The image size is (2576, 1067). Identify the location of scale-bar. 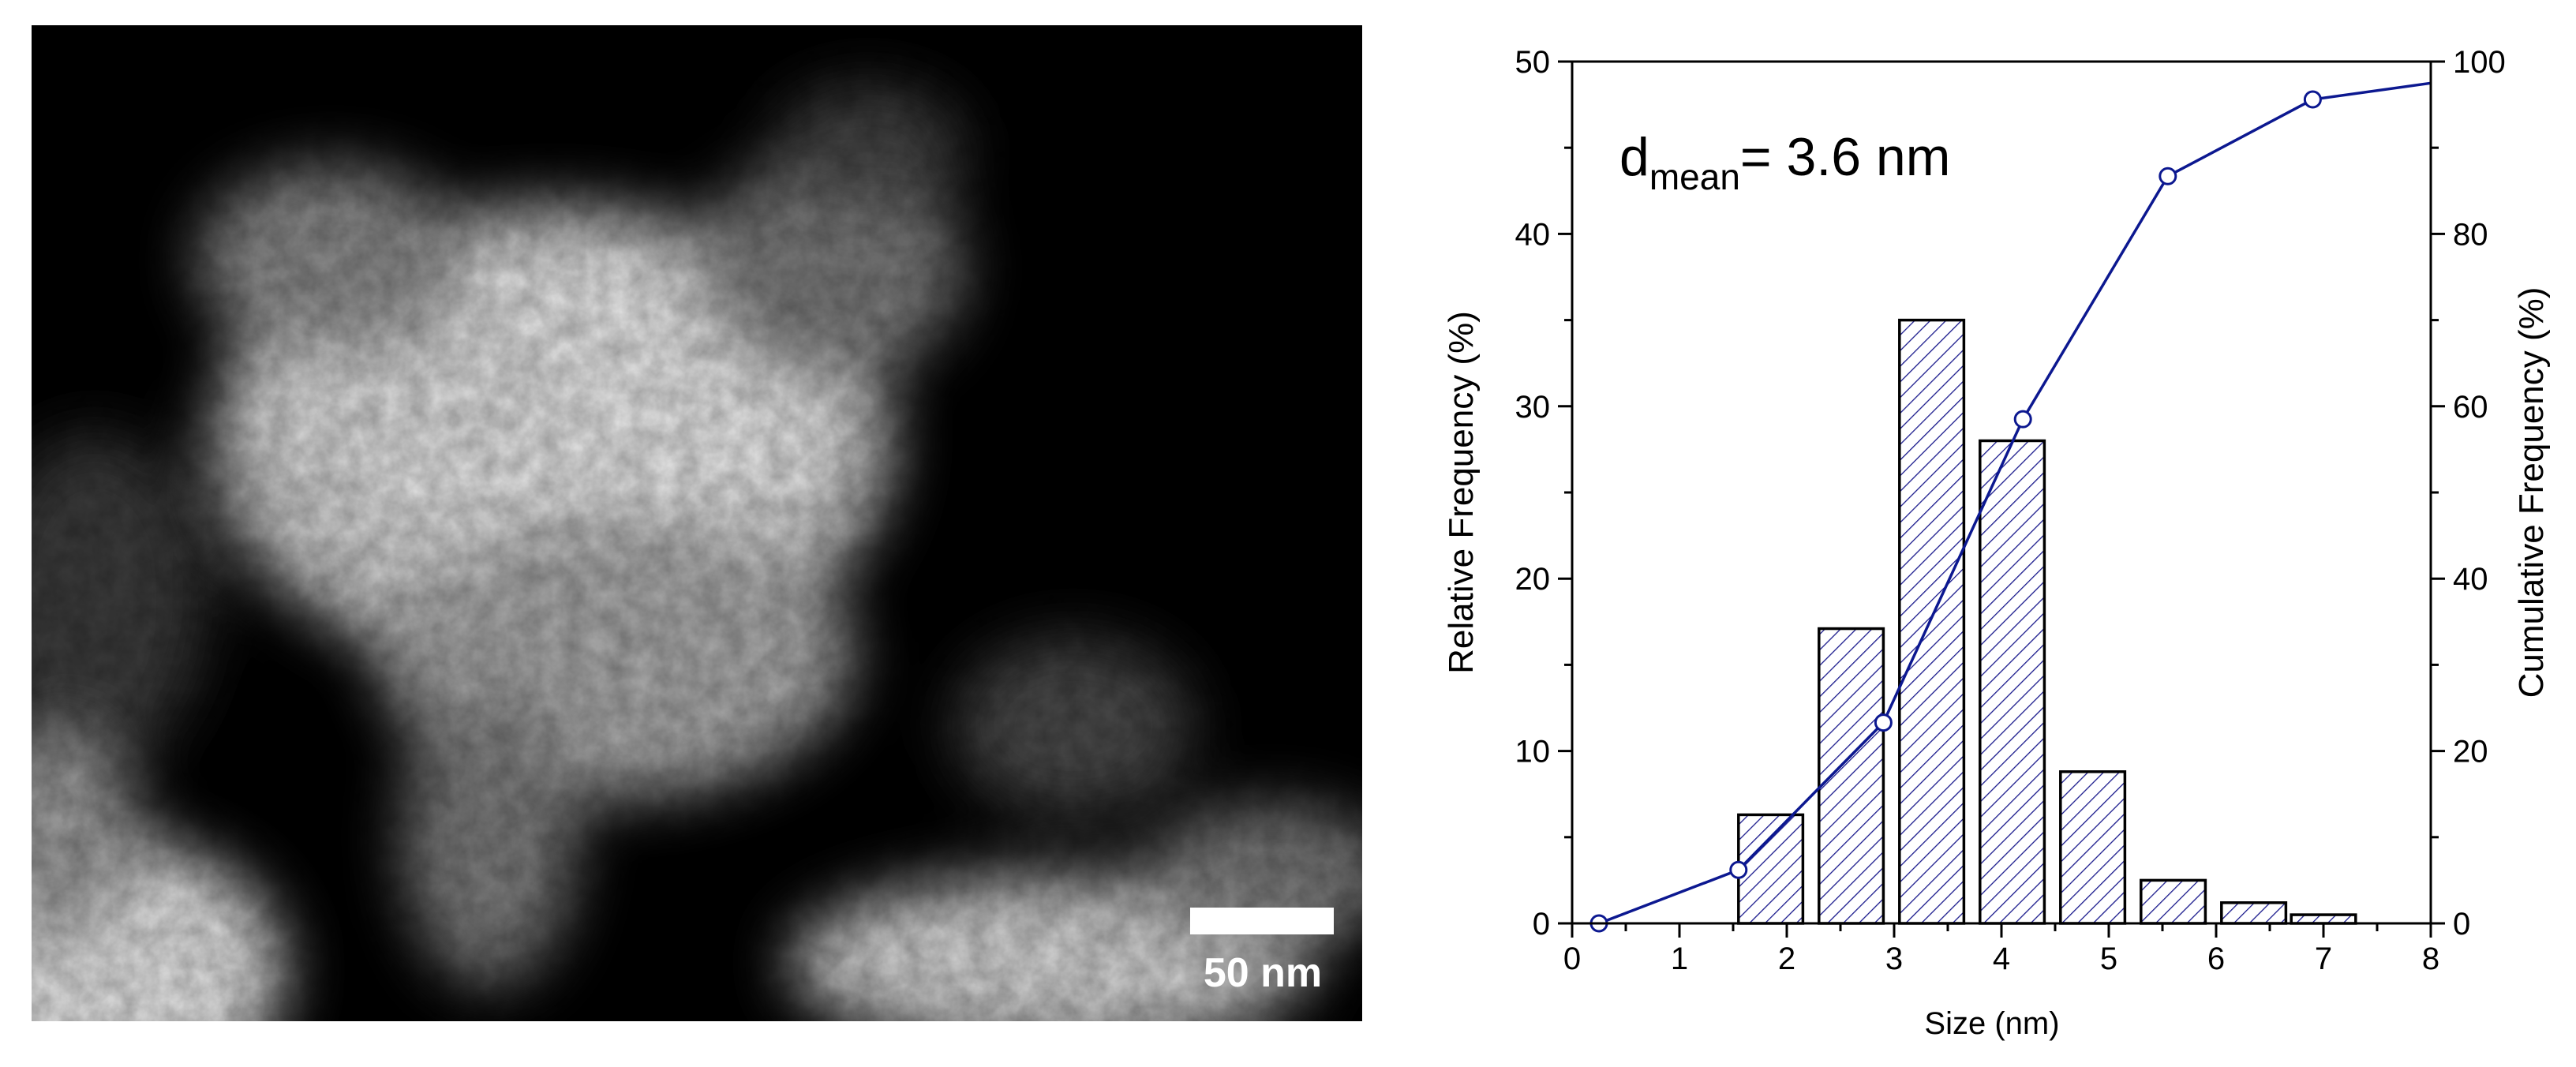
(1262, 921).